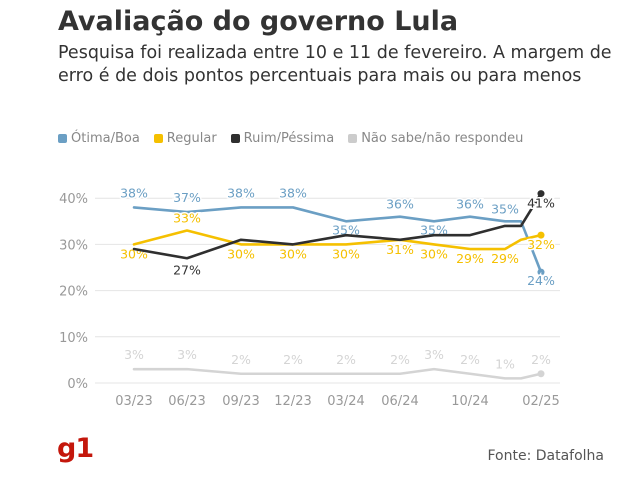  Describe the element at coordinates (505, 258) in the screenshot. I see `data-label-regular-12/24: 29%` at that location.